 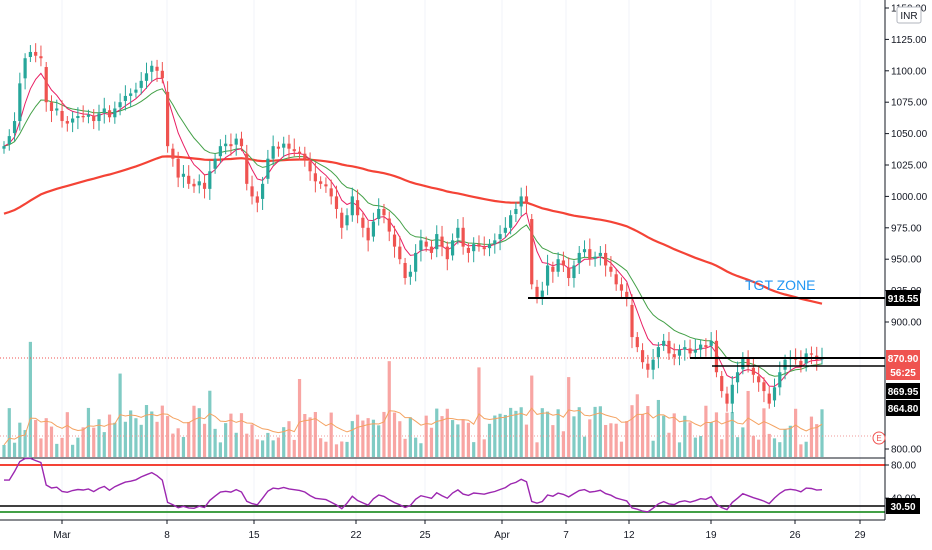 I want to click on level-2-tag: 864.80, so click(x=903, y=408).